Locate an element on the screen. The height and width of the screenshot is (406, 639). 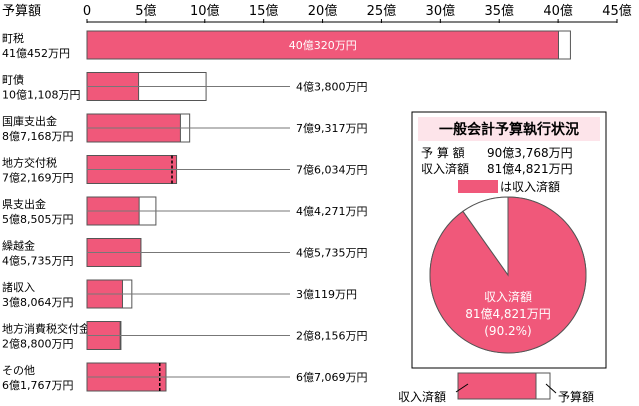
summary-received-label: 収入済額 is located at coordinates (445, 168).